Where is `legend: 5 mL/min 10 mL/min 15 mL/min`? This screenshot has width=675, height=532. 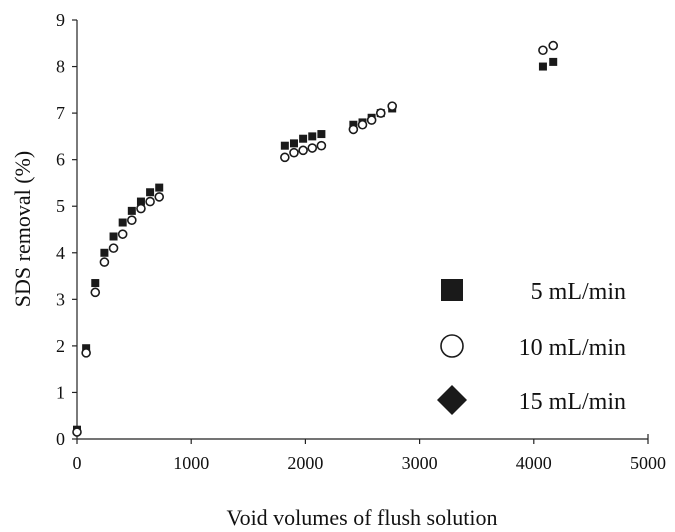
legend: 5 mL/min 10 mL/min 15 mL/min is located at coordinates (531, 347).